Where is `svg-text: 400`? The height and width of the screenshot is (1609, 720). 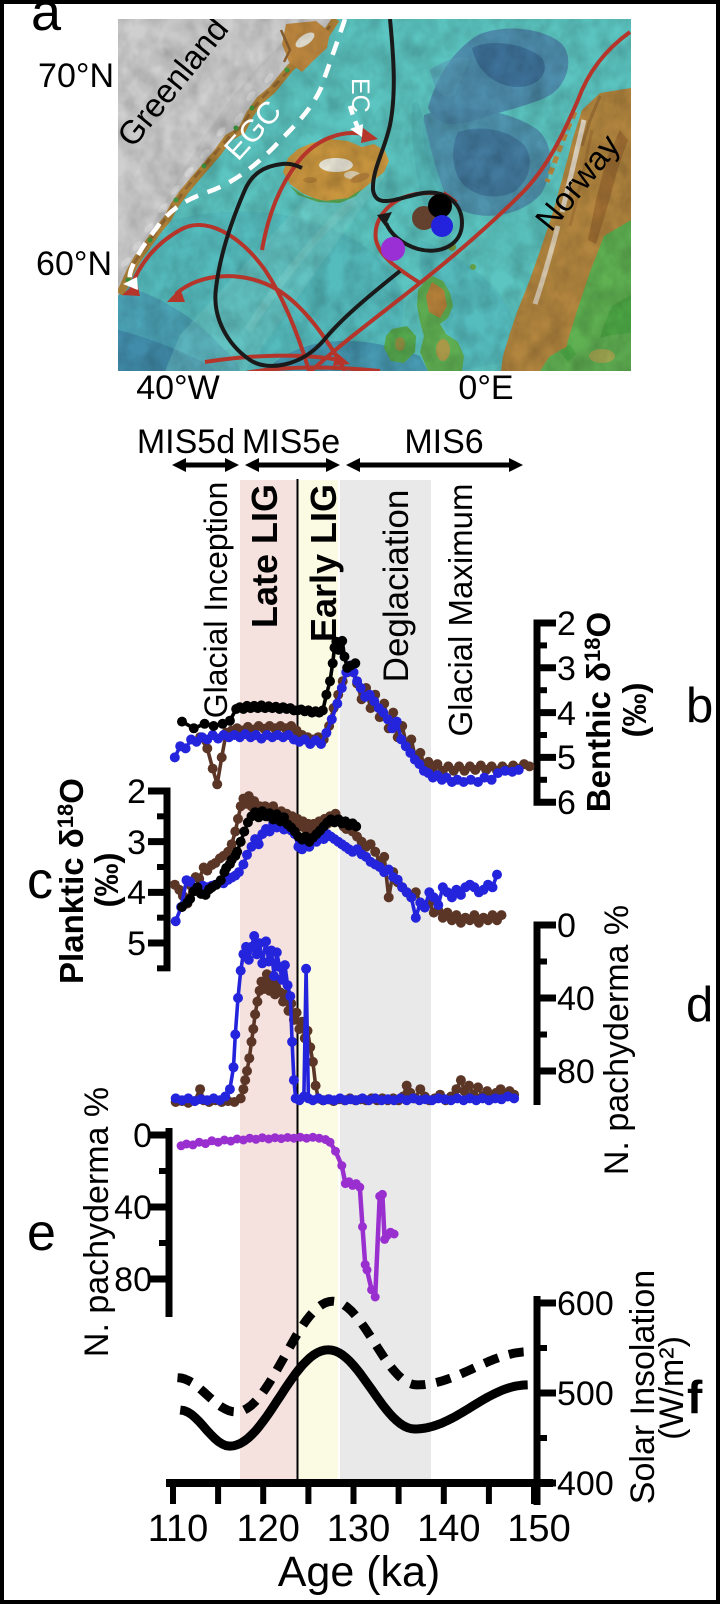 svg-text: 400 is located at coordinates (585, 1484).